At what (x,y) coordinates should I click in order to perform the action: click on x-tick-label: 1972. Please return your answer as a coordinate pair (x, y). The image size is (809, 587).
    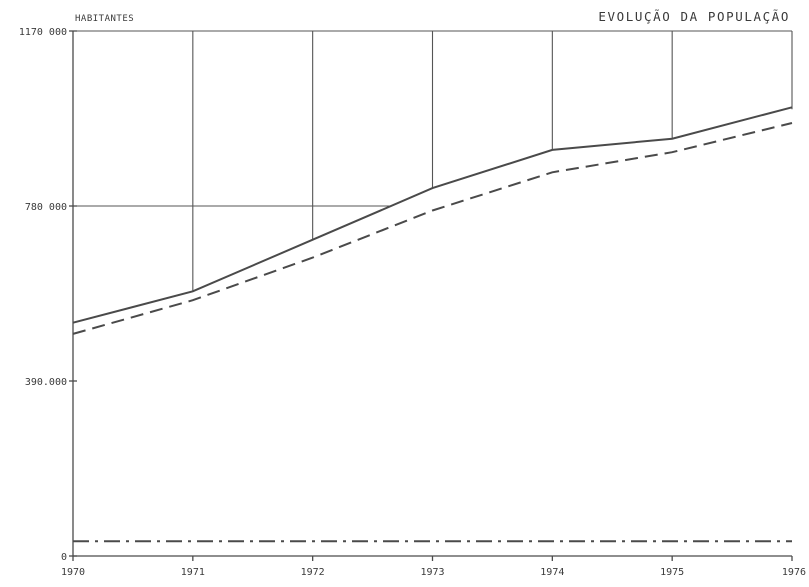
    Looking at the image, I should click on (313, 572).